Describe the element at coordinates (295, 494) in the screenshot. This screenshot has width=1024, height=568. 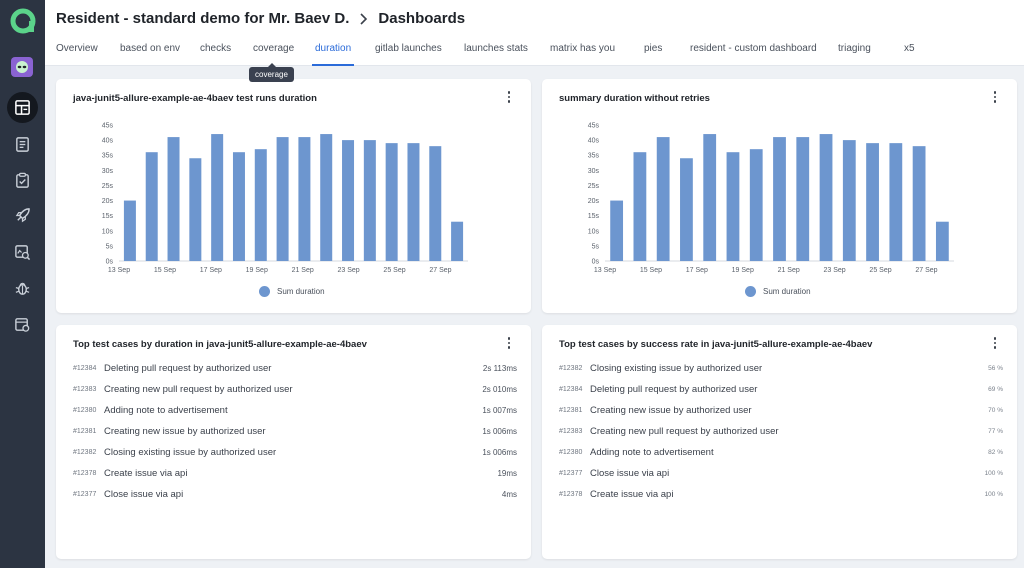
I see `test-case-row: #12377 Close issue via api 4ms` at that location.